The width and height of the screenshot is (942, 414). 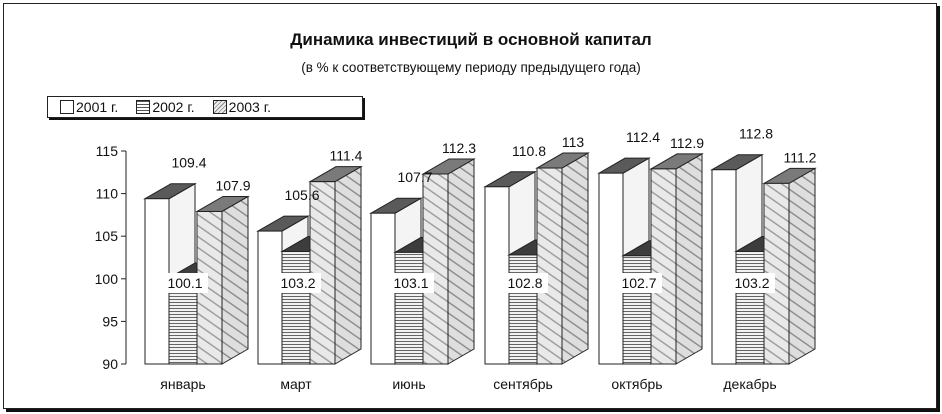 I want to click on bar-2003-3-side, so click(x=575, y=258).